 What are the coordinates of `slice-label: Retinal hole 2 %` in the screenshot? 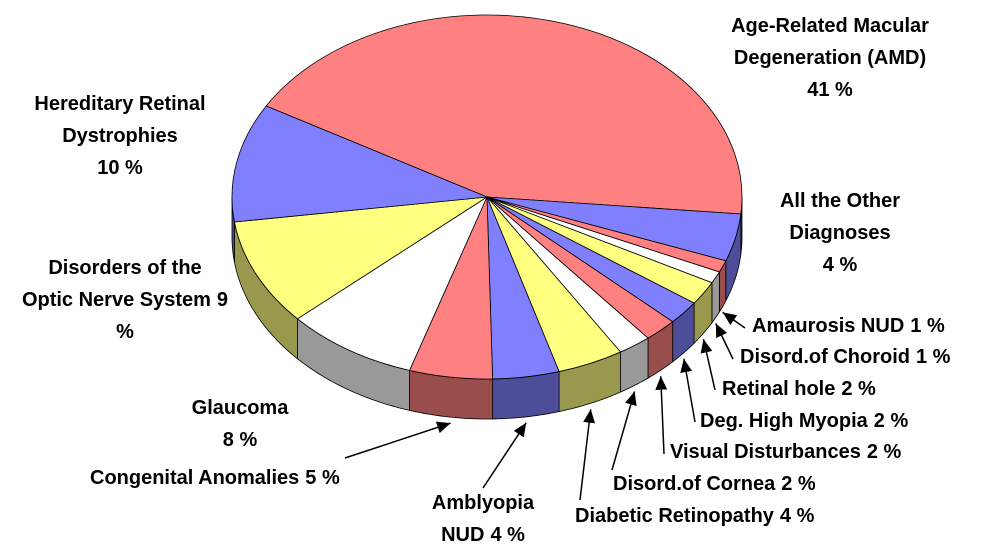 It's located at (799, 389).